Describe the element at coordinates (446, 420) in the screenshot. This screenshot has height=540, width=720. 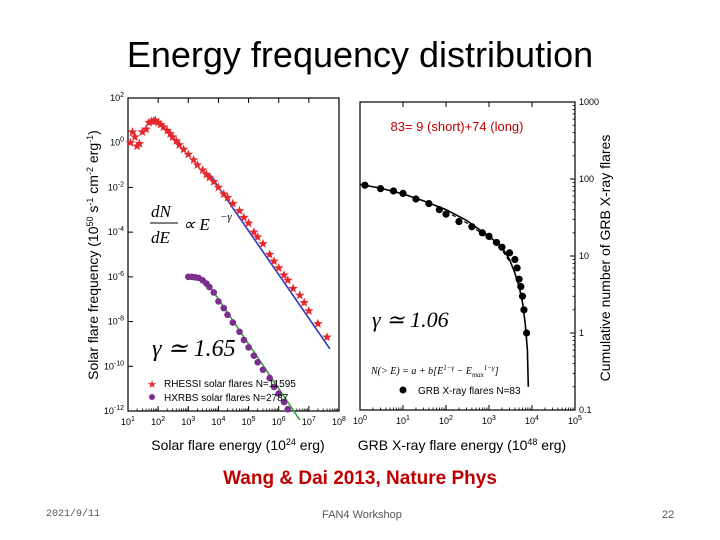
I see `x-tick-label: 10²` at that location.